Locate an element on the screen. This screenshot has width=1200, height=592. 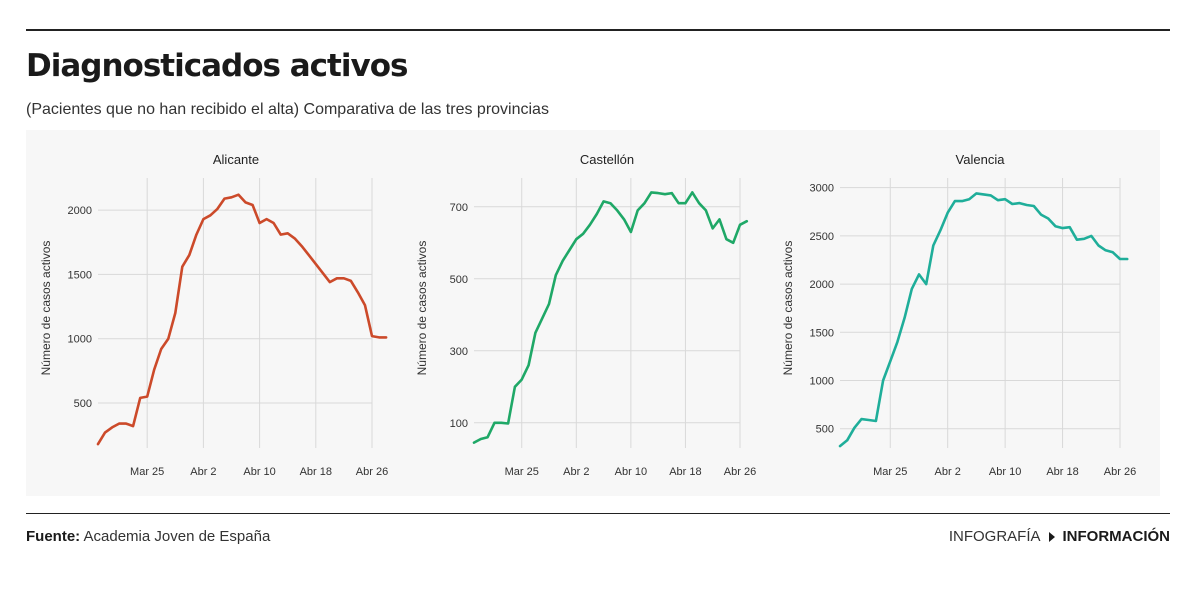
chart-title: Valencia is located at coordinates (981, 159).